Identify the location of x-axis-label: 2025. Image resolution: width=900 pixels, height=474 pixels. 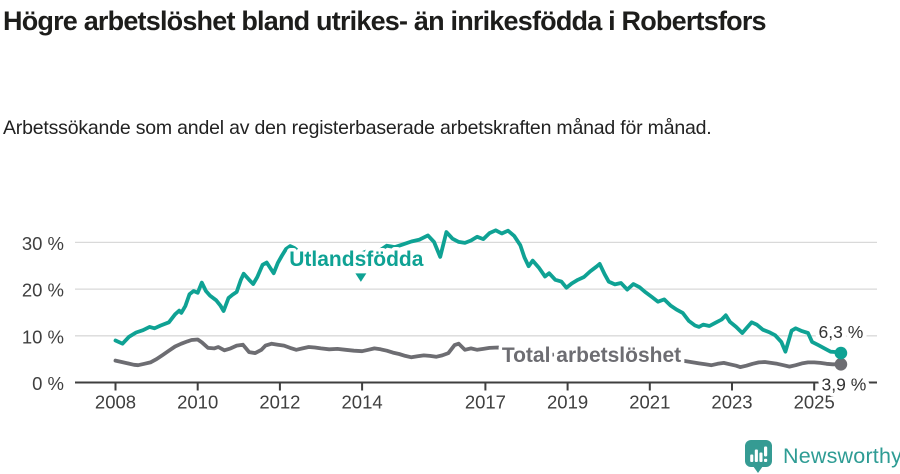
(814, 402).